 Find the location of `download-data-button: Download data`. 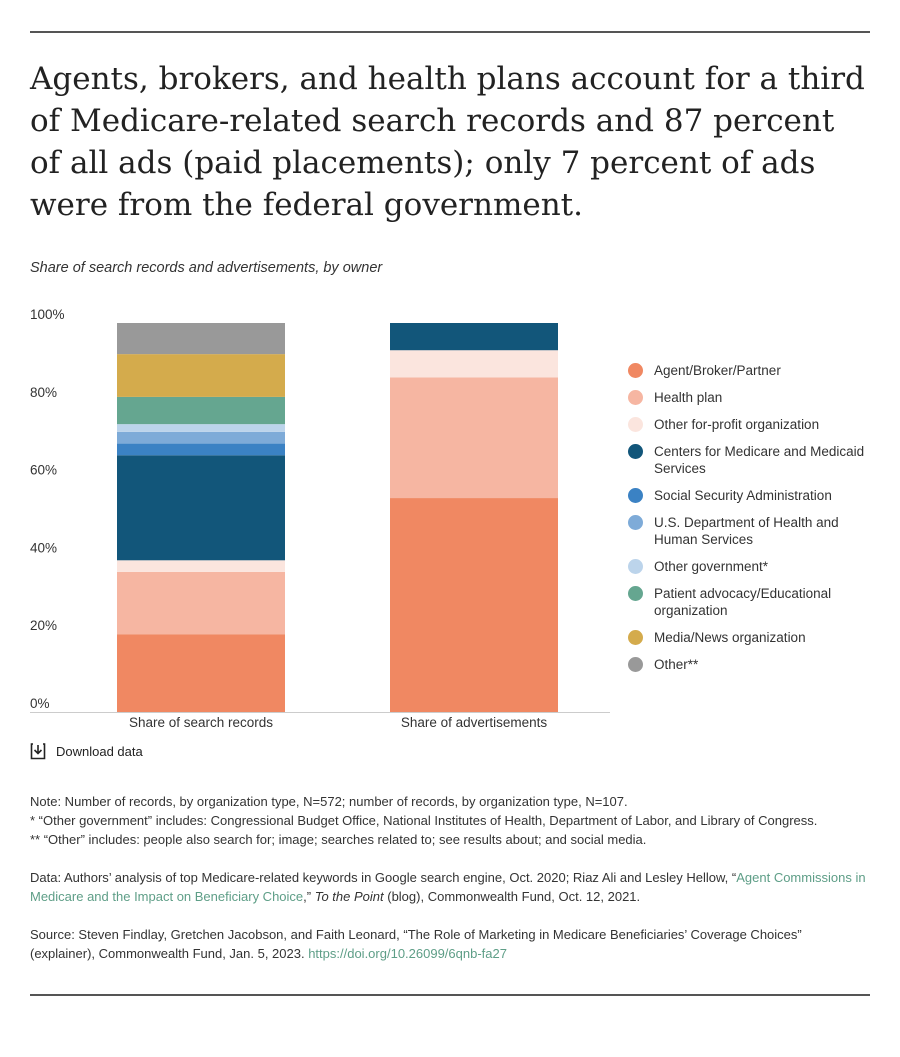

download-data-button: Download data is located at coordinates (86, 751).